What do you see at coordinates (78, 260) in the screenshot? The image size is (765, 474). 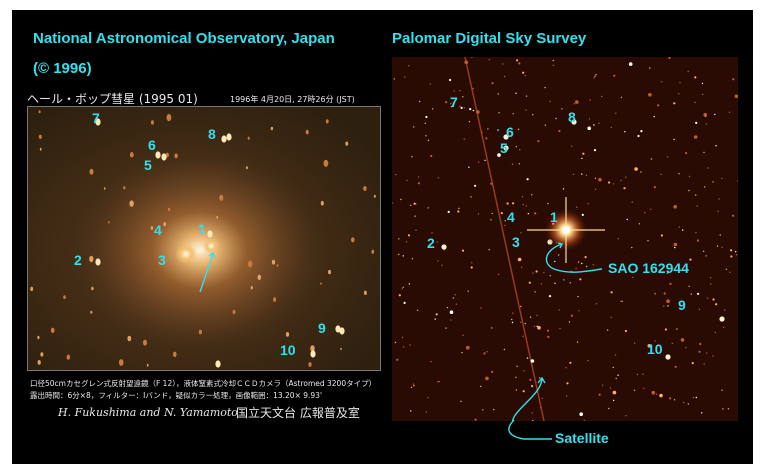 I see `left-star-label-2: 2` at bounding box center [78, 260].